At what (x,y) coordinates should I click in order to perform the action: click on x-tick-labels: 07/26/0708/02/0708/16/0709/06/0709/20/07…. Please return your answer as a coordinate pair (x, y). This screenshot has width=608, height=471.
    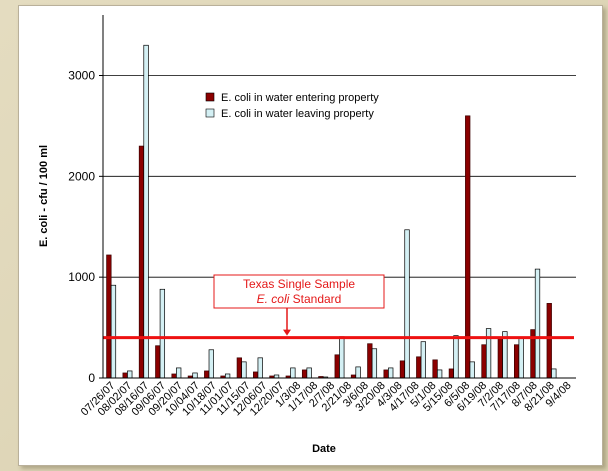
    Looking at the image, I should click on (326, 399).